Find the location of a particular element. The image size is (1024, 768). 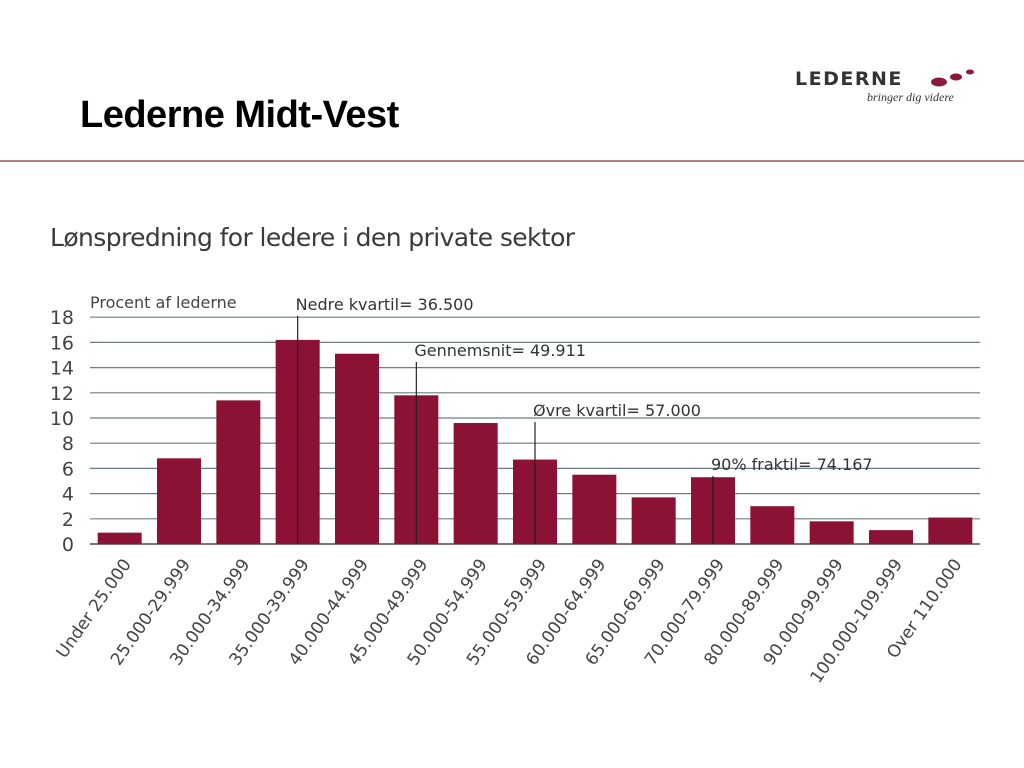

y-tick-label: 18 is located at coordinates (62, 318).